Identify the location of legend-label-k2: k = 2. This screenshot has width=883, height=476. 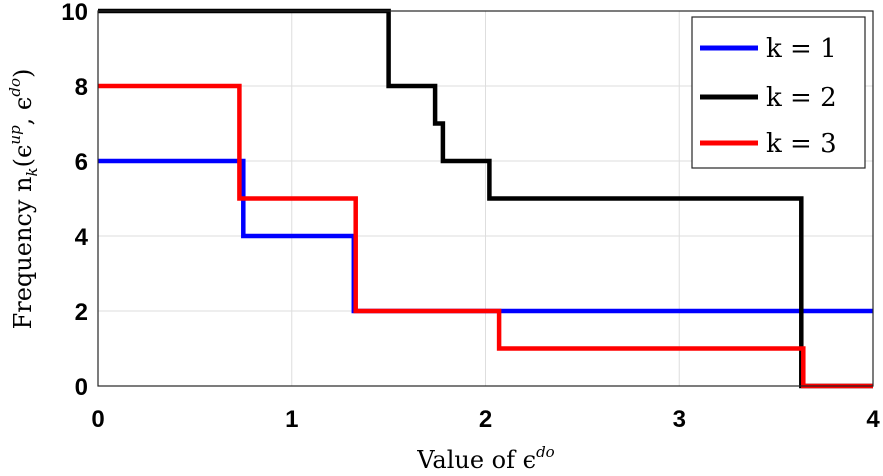
(801, 98).